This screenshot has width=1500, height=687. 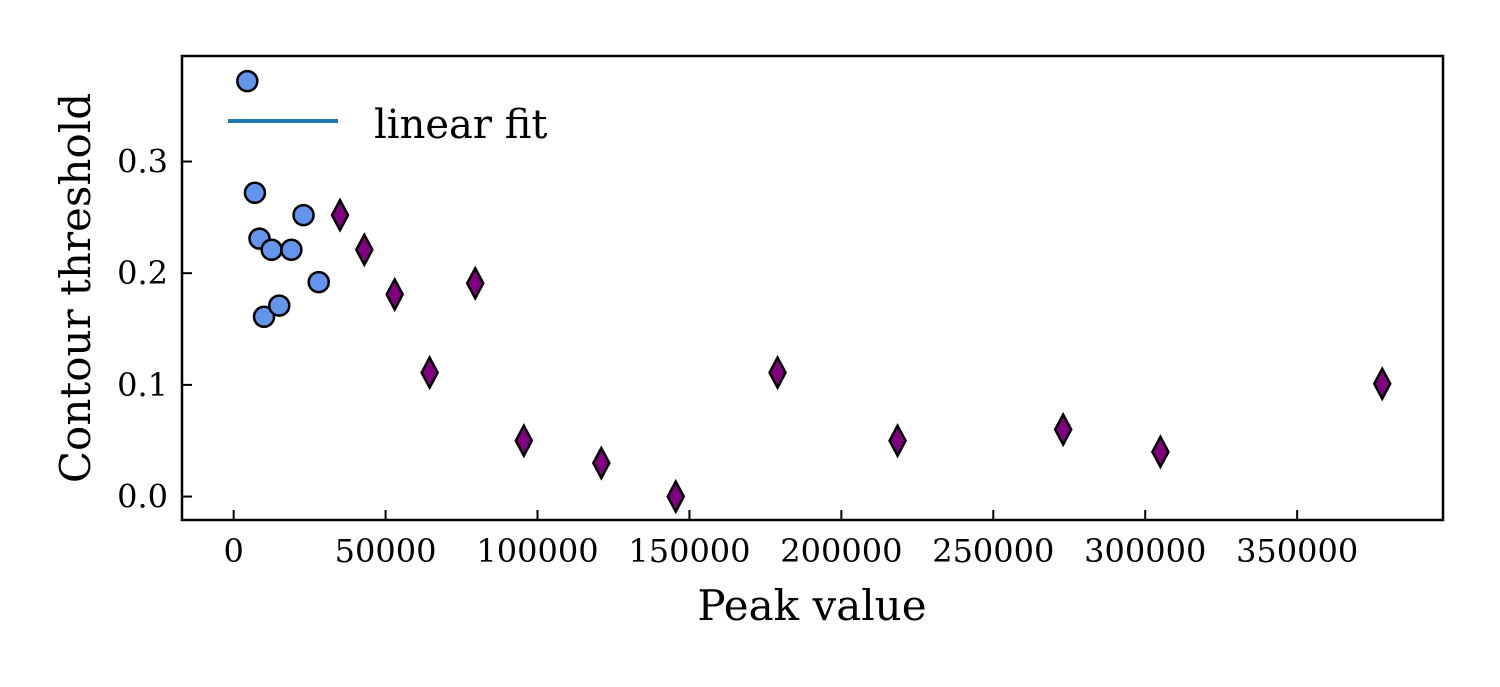 What do you see at coordinates (689, 551) in the screenshot?
I see `x-tick-label: 150000` at bounding box center [689, 551].